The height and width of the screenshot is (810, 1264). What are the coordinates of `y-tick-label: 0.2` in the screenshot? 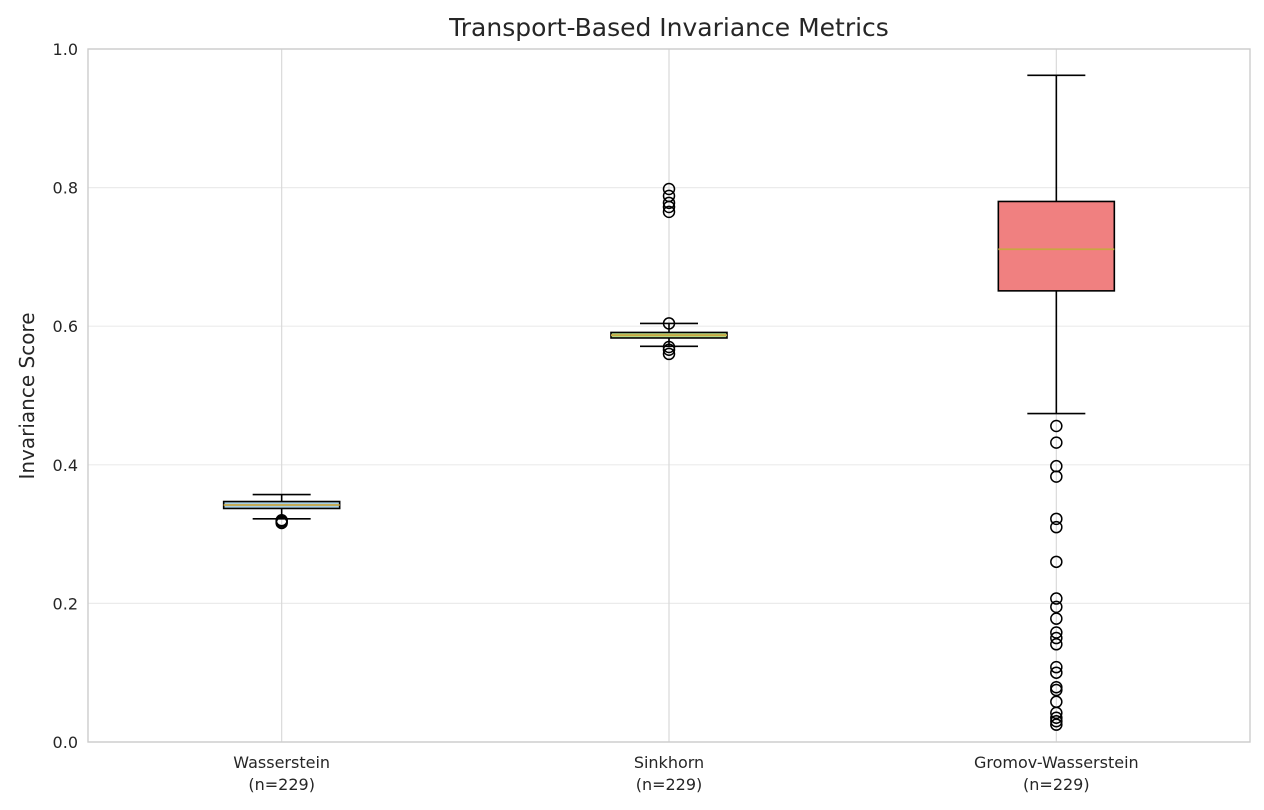 It's located at (65, 603).